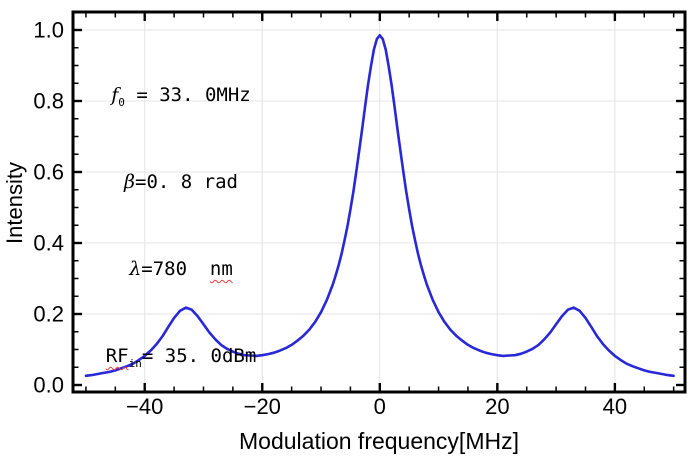  Describe the element at coordinates (380, 406) in the screenshot. I see `x-tick-label: 0` at that location.